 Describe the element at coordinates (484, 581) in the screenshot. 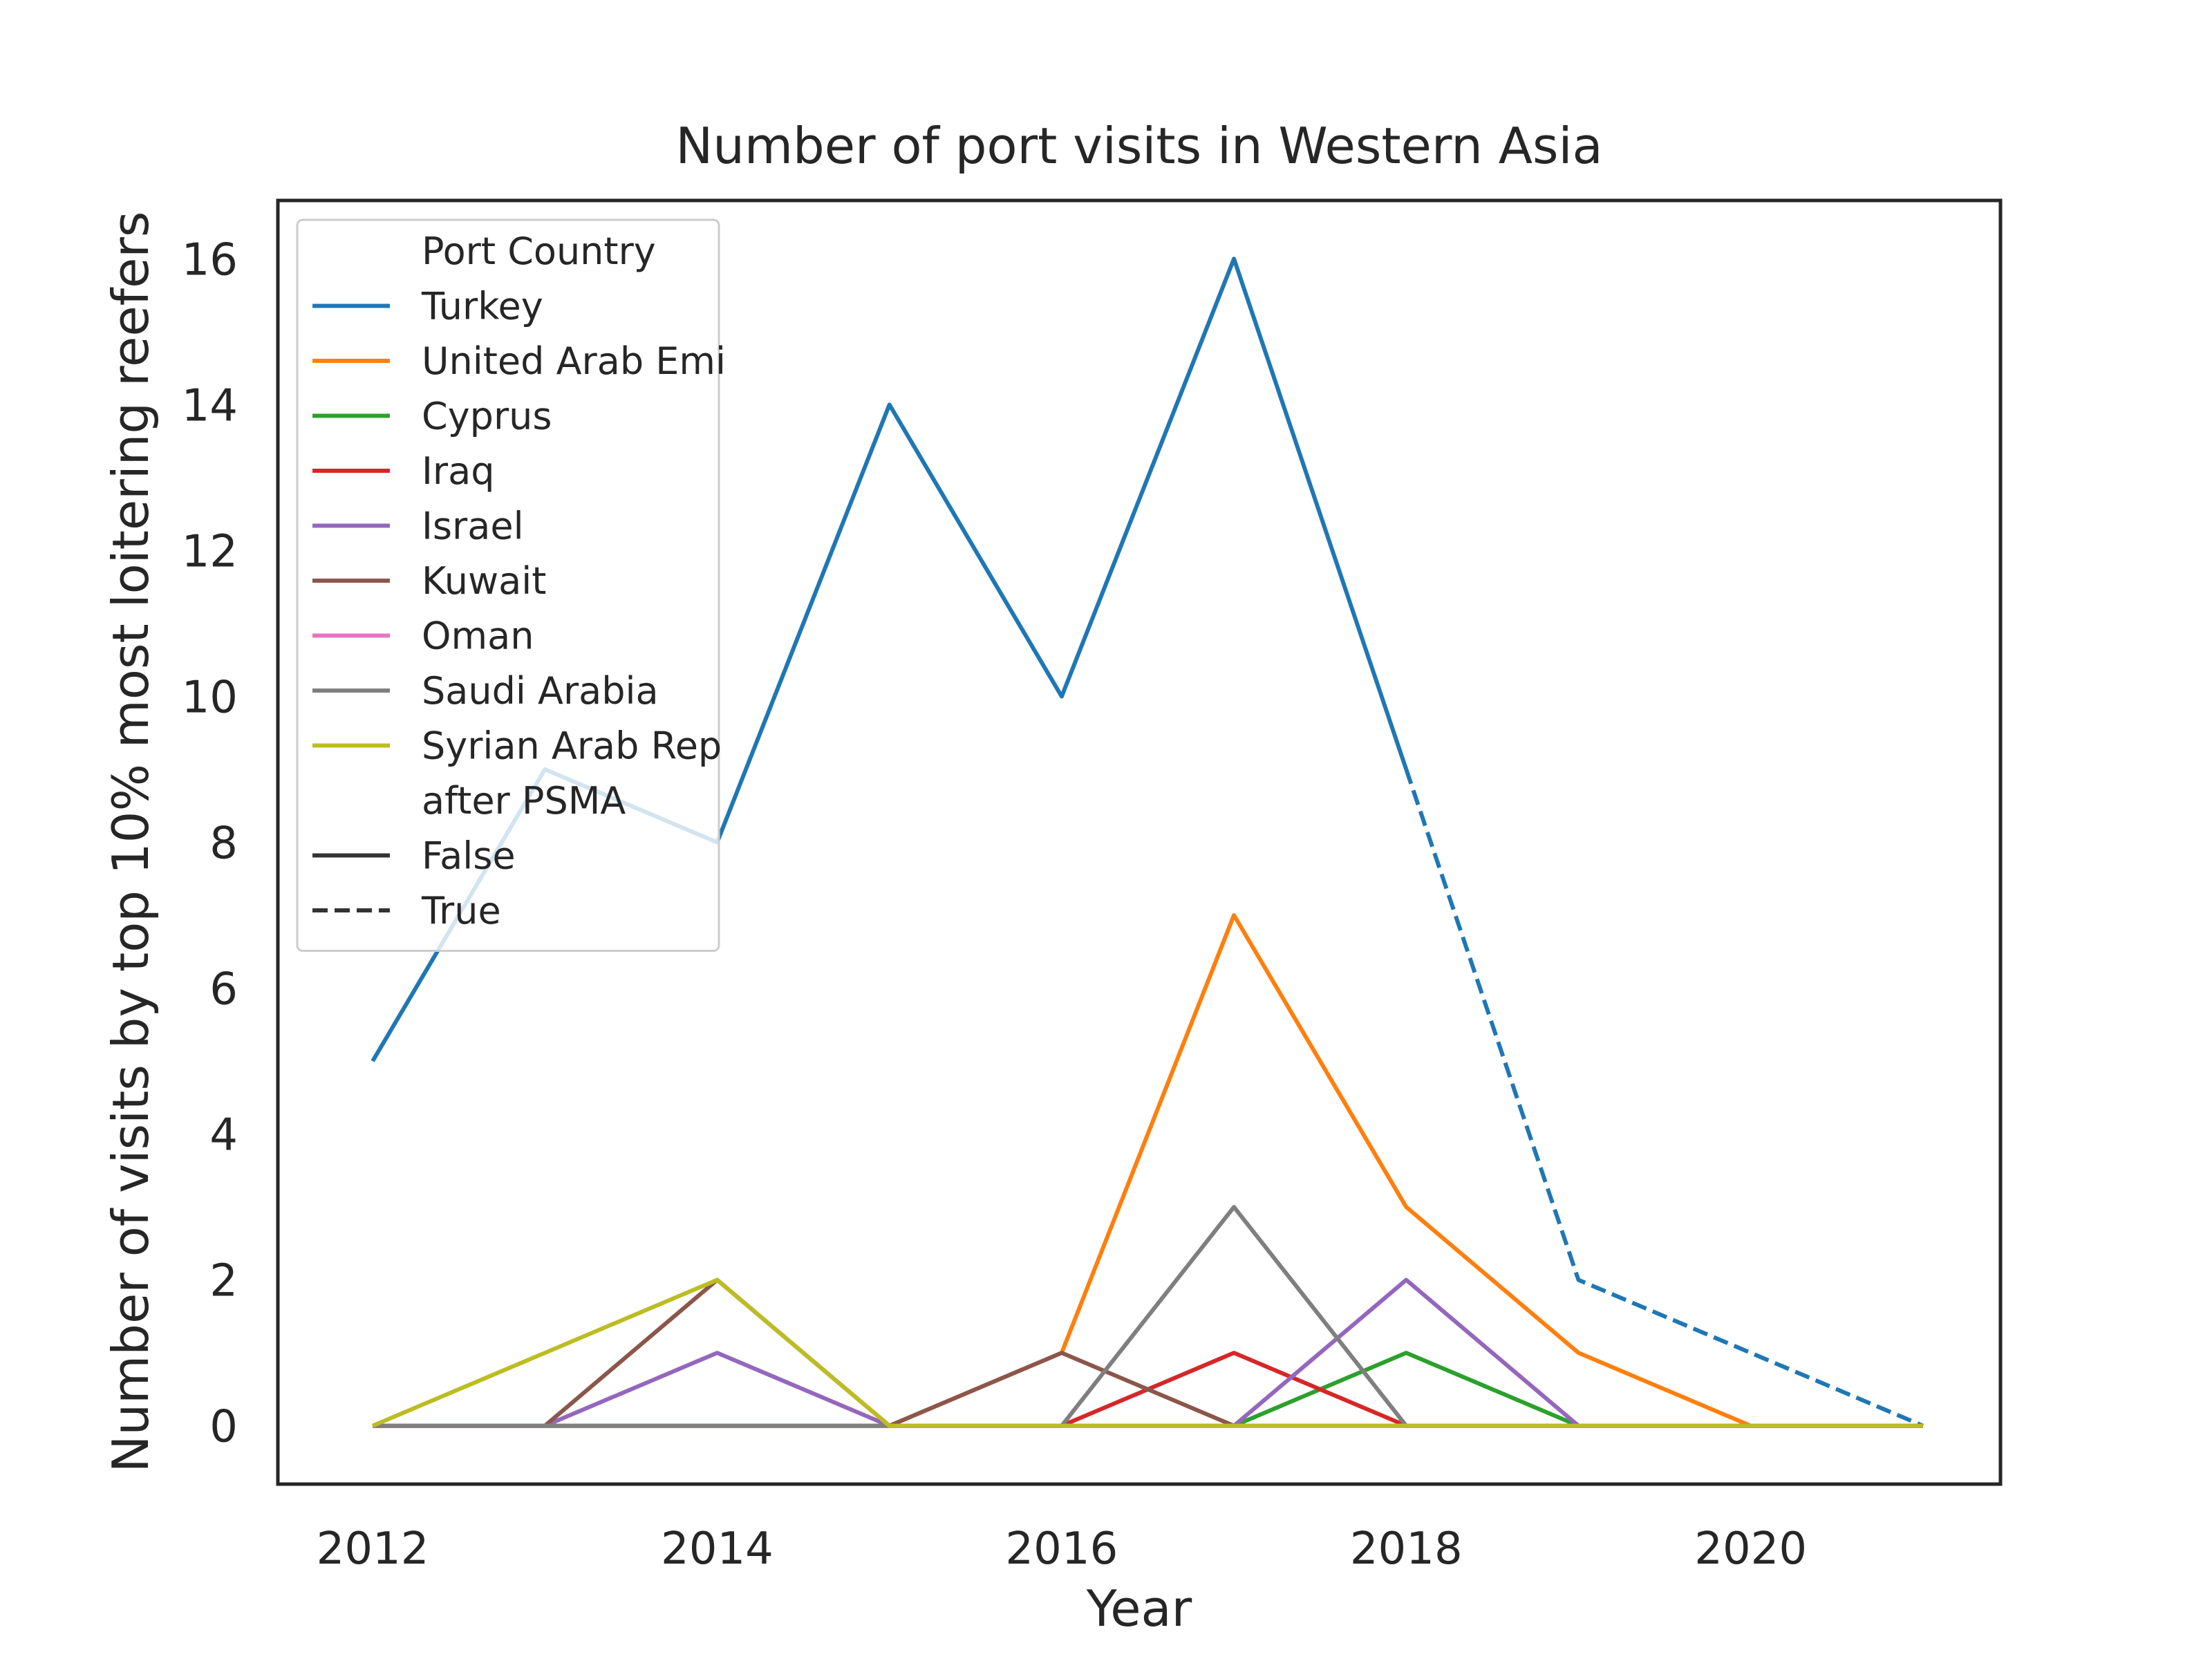

I see `legend-label-kuwait: Kuwait` at that location.